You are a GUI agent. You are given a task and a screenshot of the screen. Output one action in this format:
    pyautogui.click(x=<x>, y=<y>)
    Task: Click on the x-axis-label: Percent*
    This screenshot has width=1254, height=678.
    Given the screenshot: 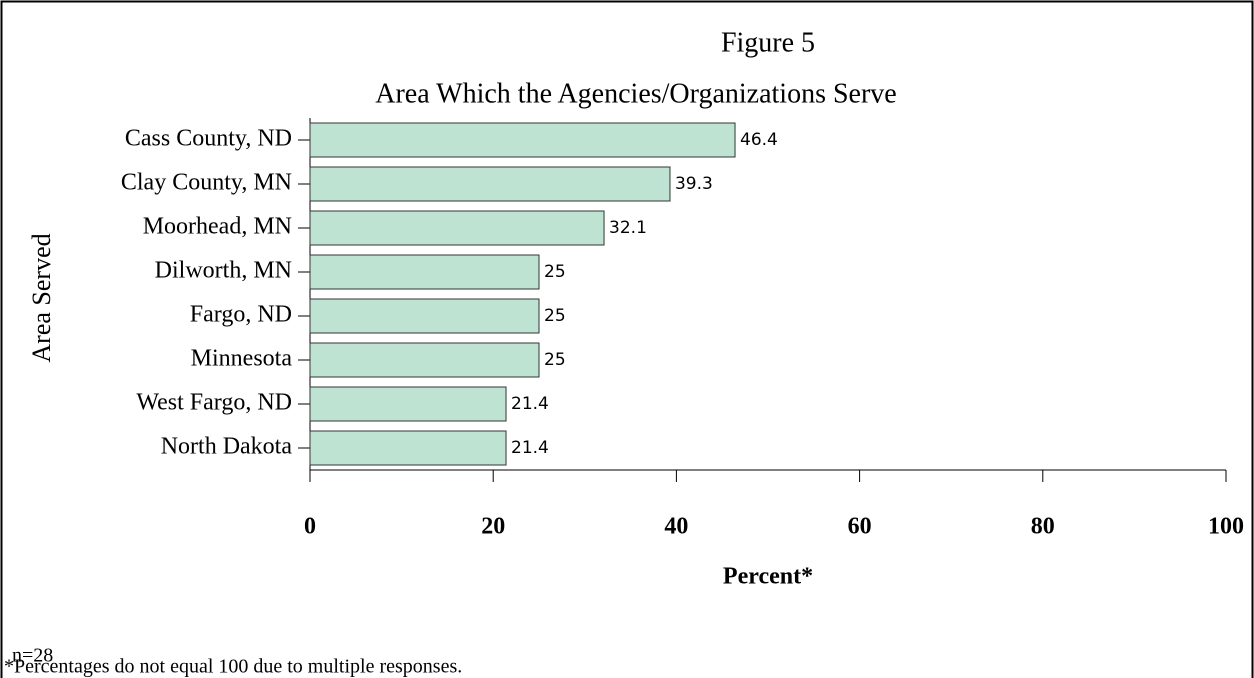 What is the action you would take?
    pyautogui.click(x=768, y=577)
    